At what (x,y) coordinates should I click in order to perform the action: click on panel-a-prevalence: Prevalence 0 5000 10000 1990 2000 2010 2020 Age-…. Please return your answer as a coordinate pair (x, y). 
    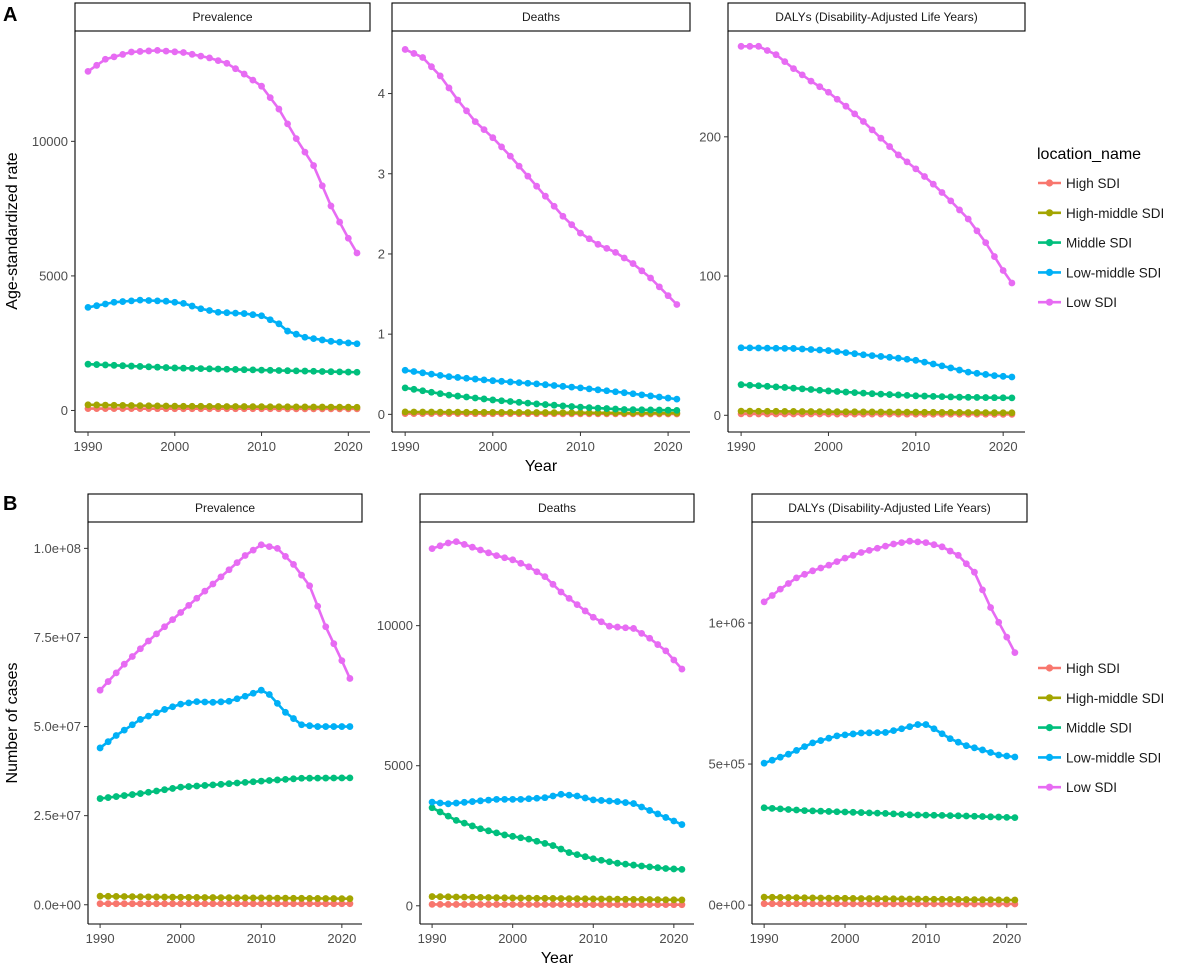
    Looking at the image, I should click on (187, 228).